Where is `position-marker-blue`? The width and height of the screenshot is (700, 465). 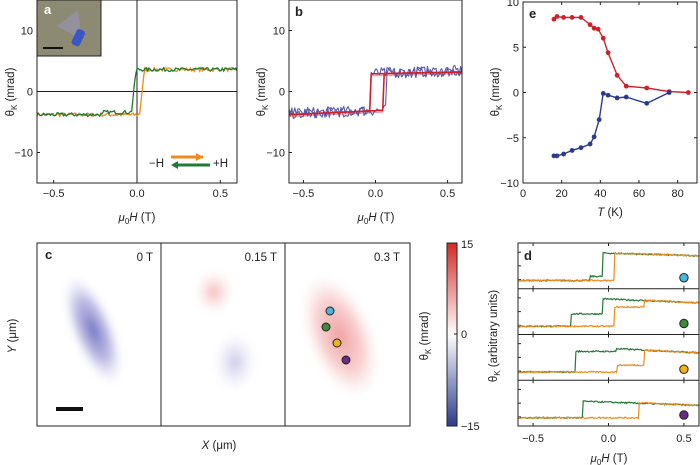
position-marker-blue is located at coordinates (330, 311).